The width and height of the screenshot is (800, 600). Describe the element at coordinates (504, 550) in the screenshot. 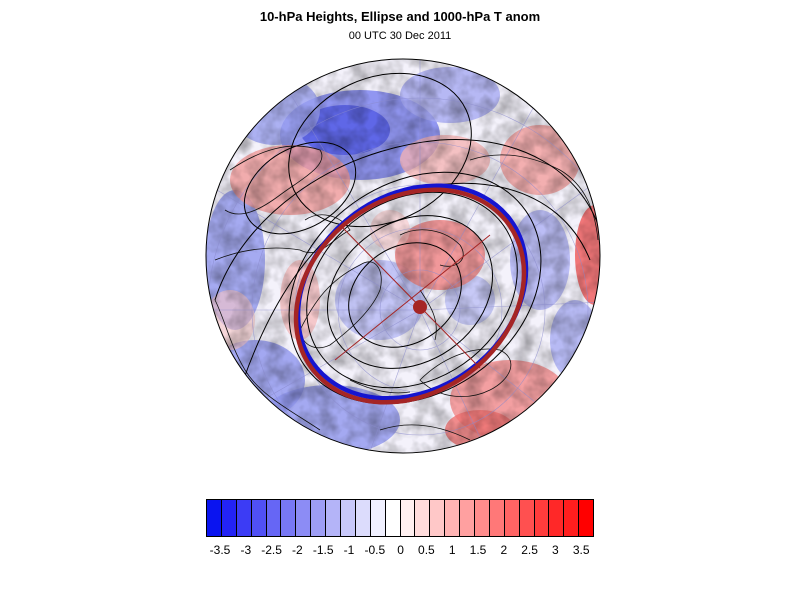

I see `colorbar-label: 2` at that location.